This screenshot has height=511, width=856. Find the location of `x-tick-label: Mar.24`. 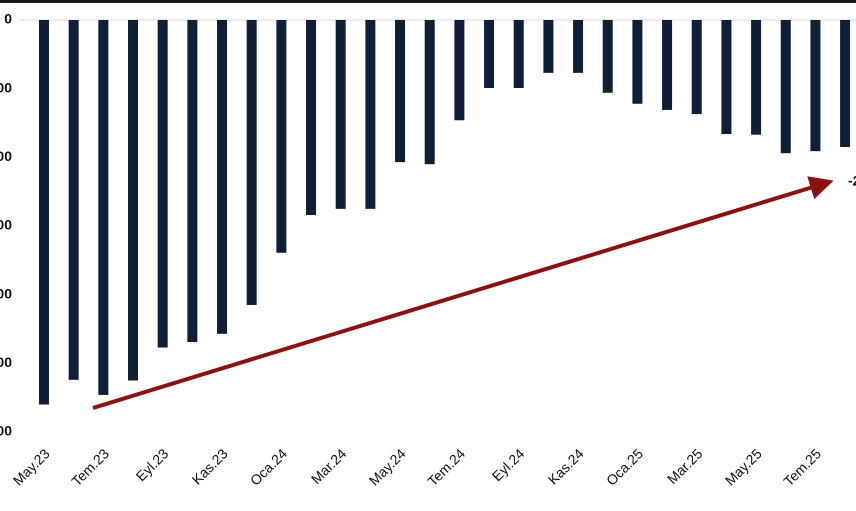

x-tick-label: Mar.24 is located at coordinates (329, 466).